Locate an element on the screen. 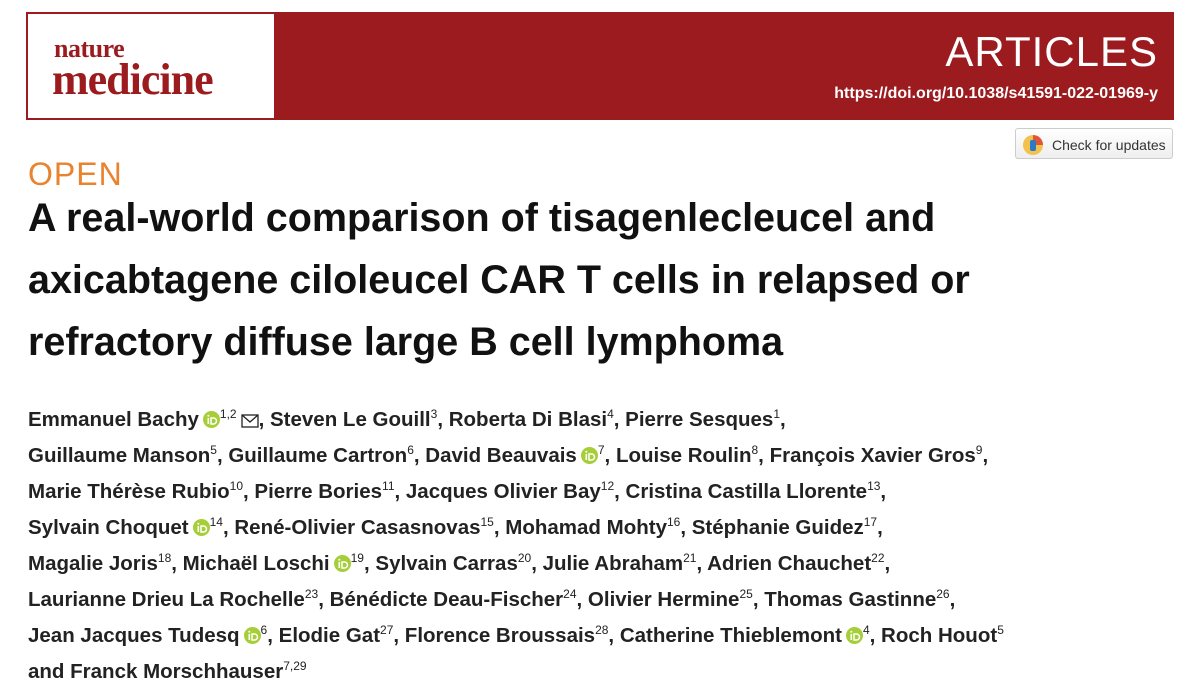  author: François Xavier Gros9, is located at coordinates (879, 455).